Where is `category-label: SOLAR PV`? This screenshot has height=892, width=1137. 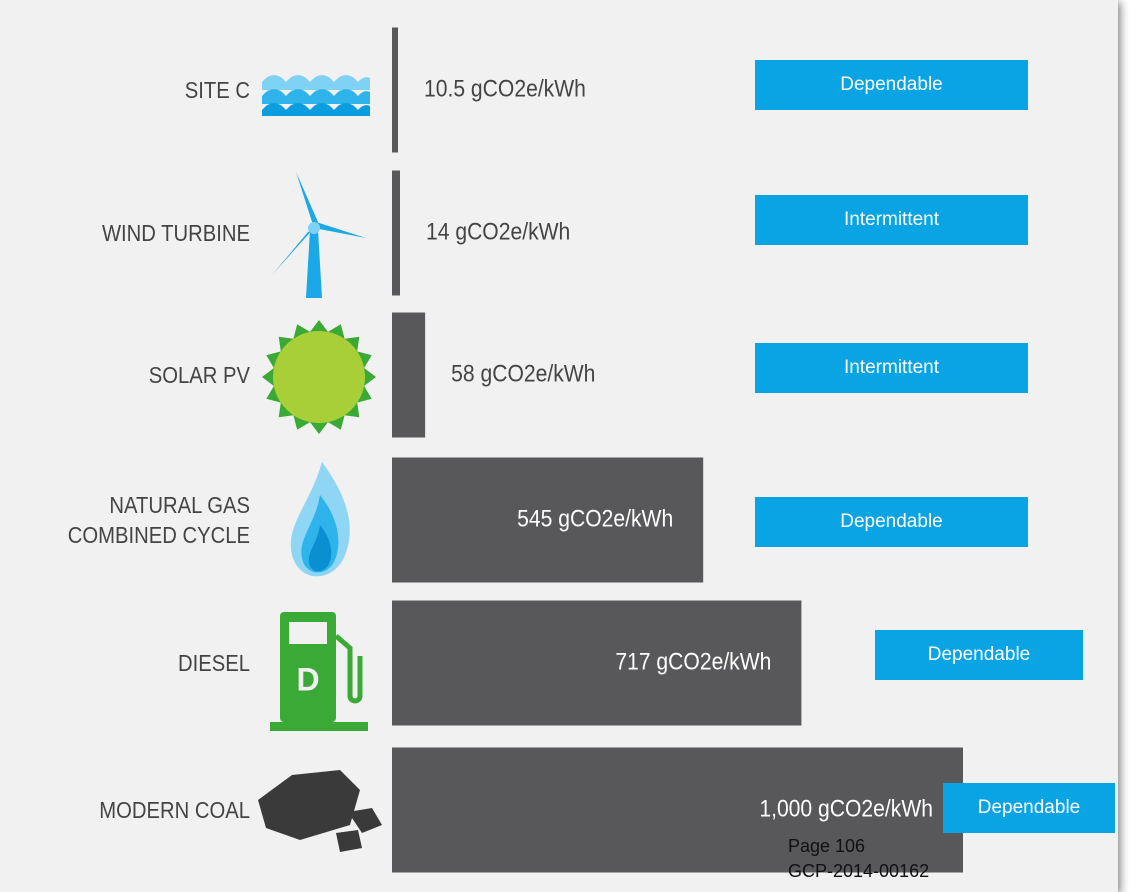
category-label: SOLAR PV is located at coordinates (199, 375).